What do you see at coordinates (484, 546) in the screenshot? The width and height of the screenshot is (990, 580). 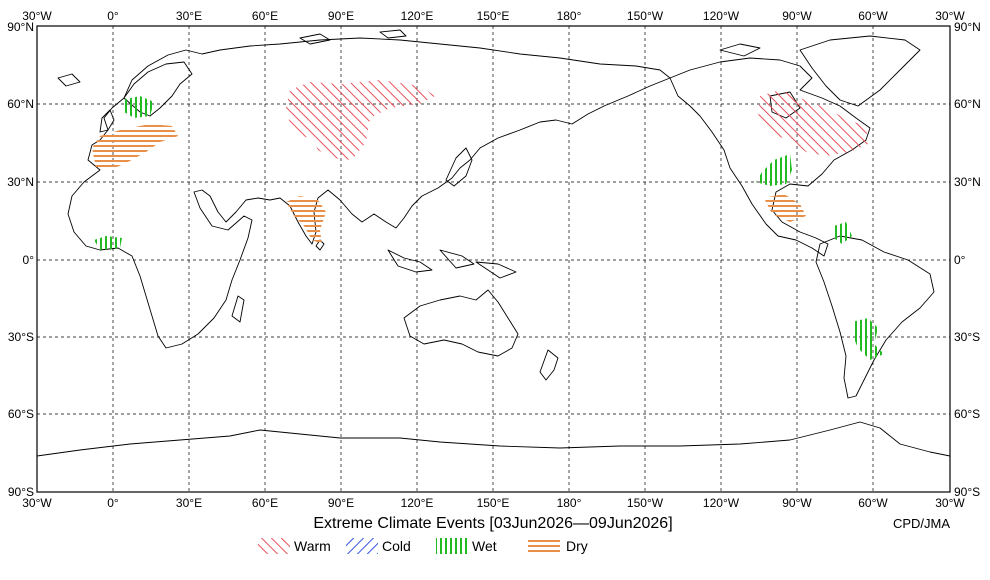 I see `legend-label-wet: Wet` at bounding box center [484, 546].